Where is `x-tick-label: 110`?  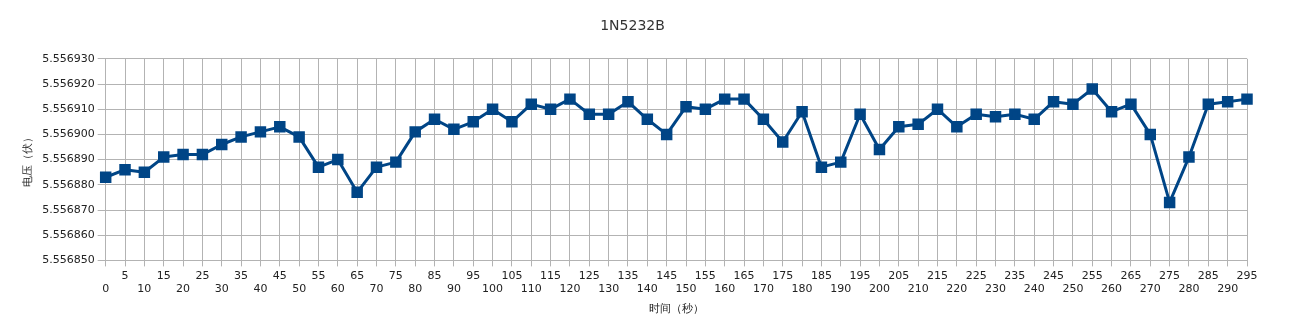 x-tick-label: 110 is located at coordinates (531, 289).